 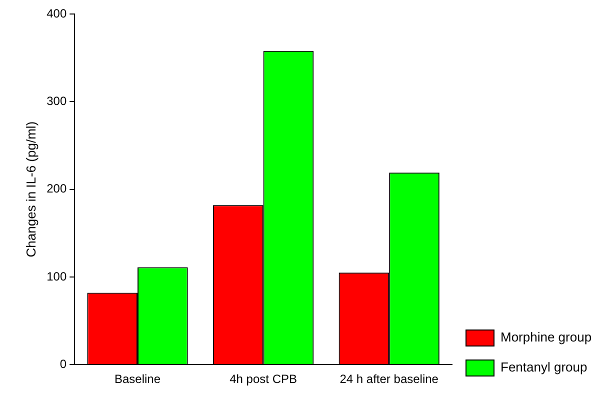 What do you see at coordinates (389, 379) in the screenshot?
I see `x-tick-label: 24 h after baseline` at bounding box center [389, 379].